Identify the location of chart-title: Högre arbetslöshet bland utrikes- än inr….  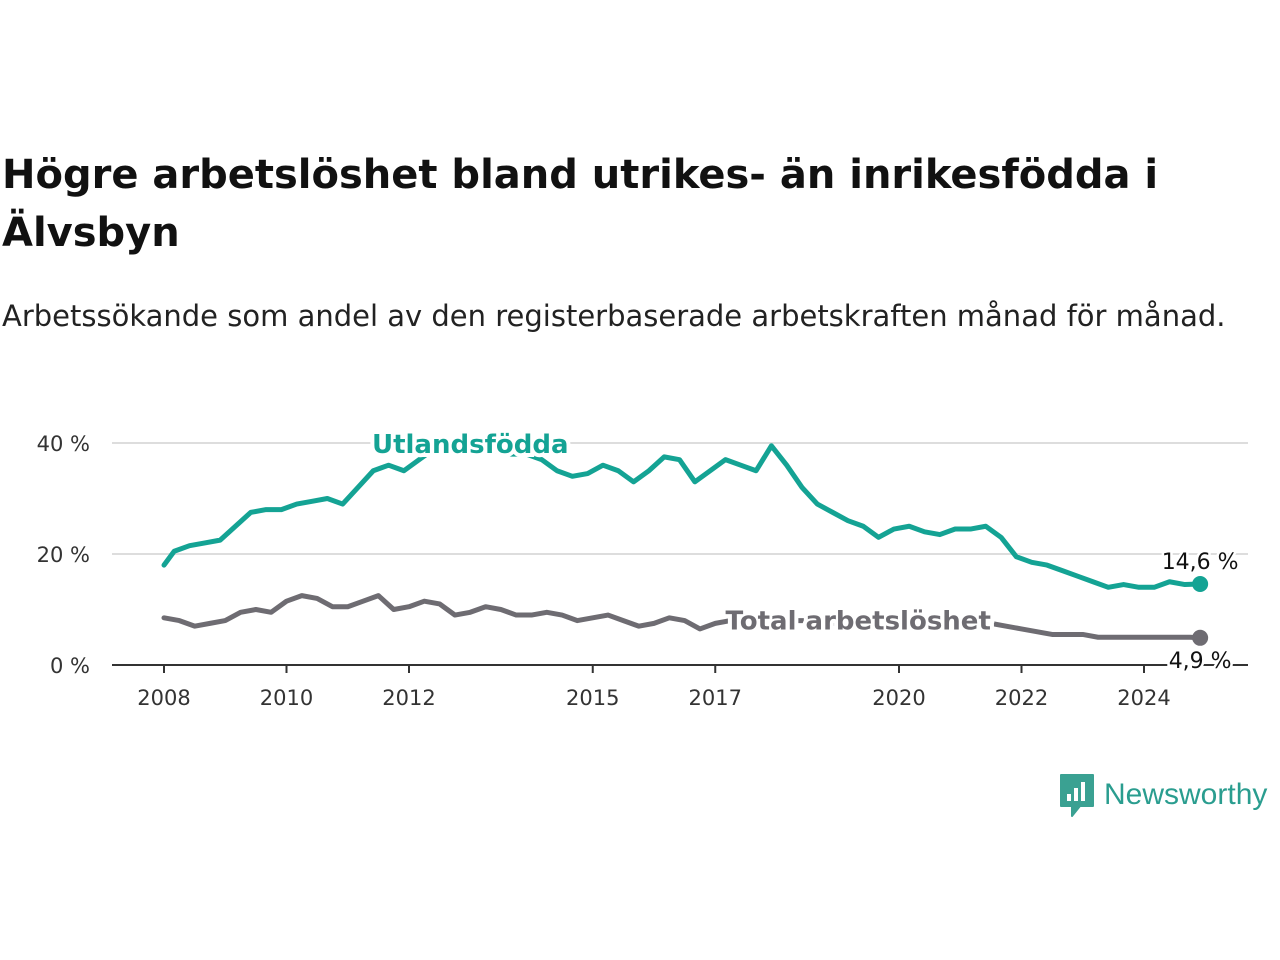
(580, 204).